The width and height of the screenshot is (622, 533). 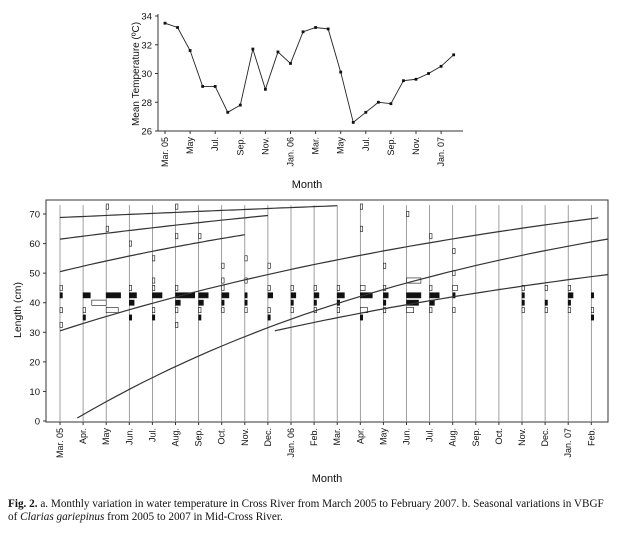 I want to click on growth-y-tick-label: 50, so click(x=34, y=274).